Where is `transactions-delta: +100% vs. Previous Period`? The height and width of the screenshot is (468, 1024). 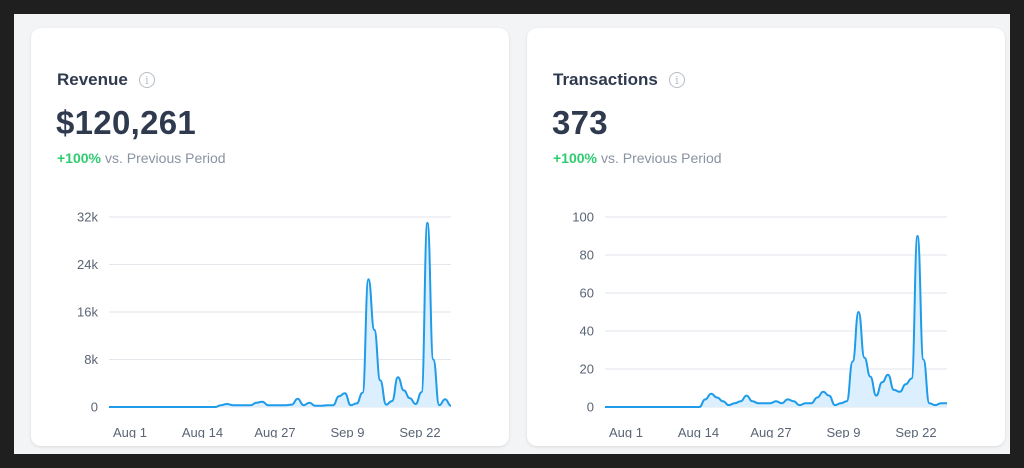
transactions-delta: +100% vs. Previous Period is located at coordinates (637, 158).